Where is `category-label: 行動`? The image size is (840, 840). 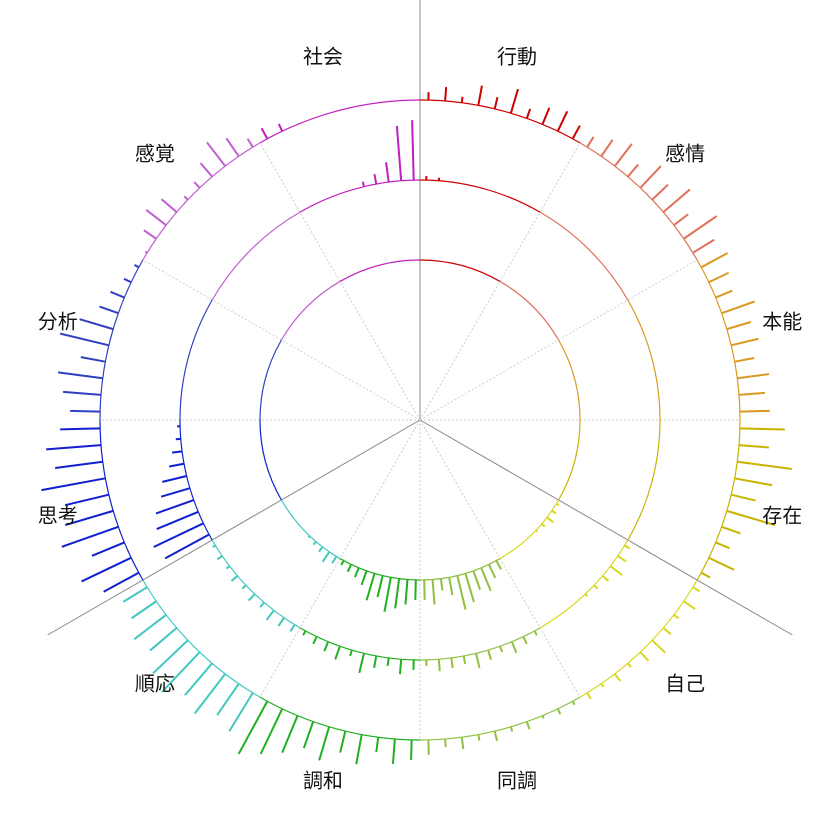 category-label: 行動 is located at coordinates (517, 56).